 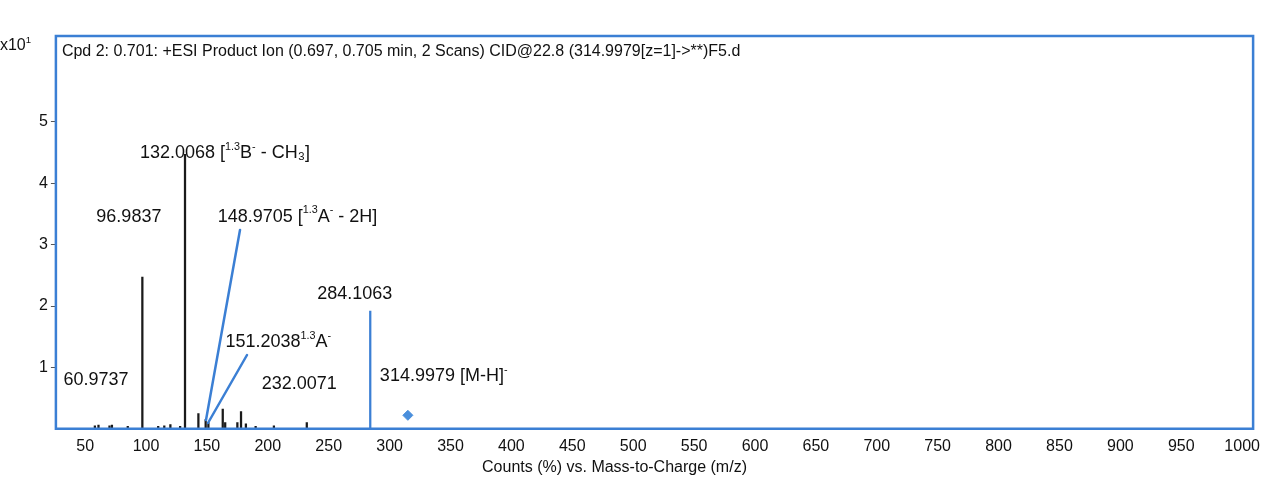 What do you see at coordinates (614, 467) in the screenshot?
I see `x-axis-title: Counts (%) vs. Mass-to-Charge (m/z)` at bounding box center [614, 467].